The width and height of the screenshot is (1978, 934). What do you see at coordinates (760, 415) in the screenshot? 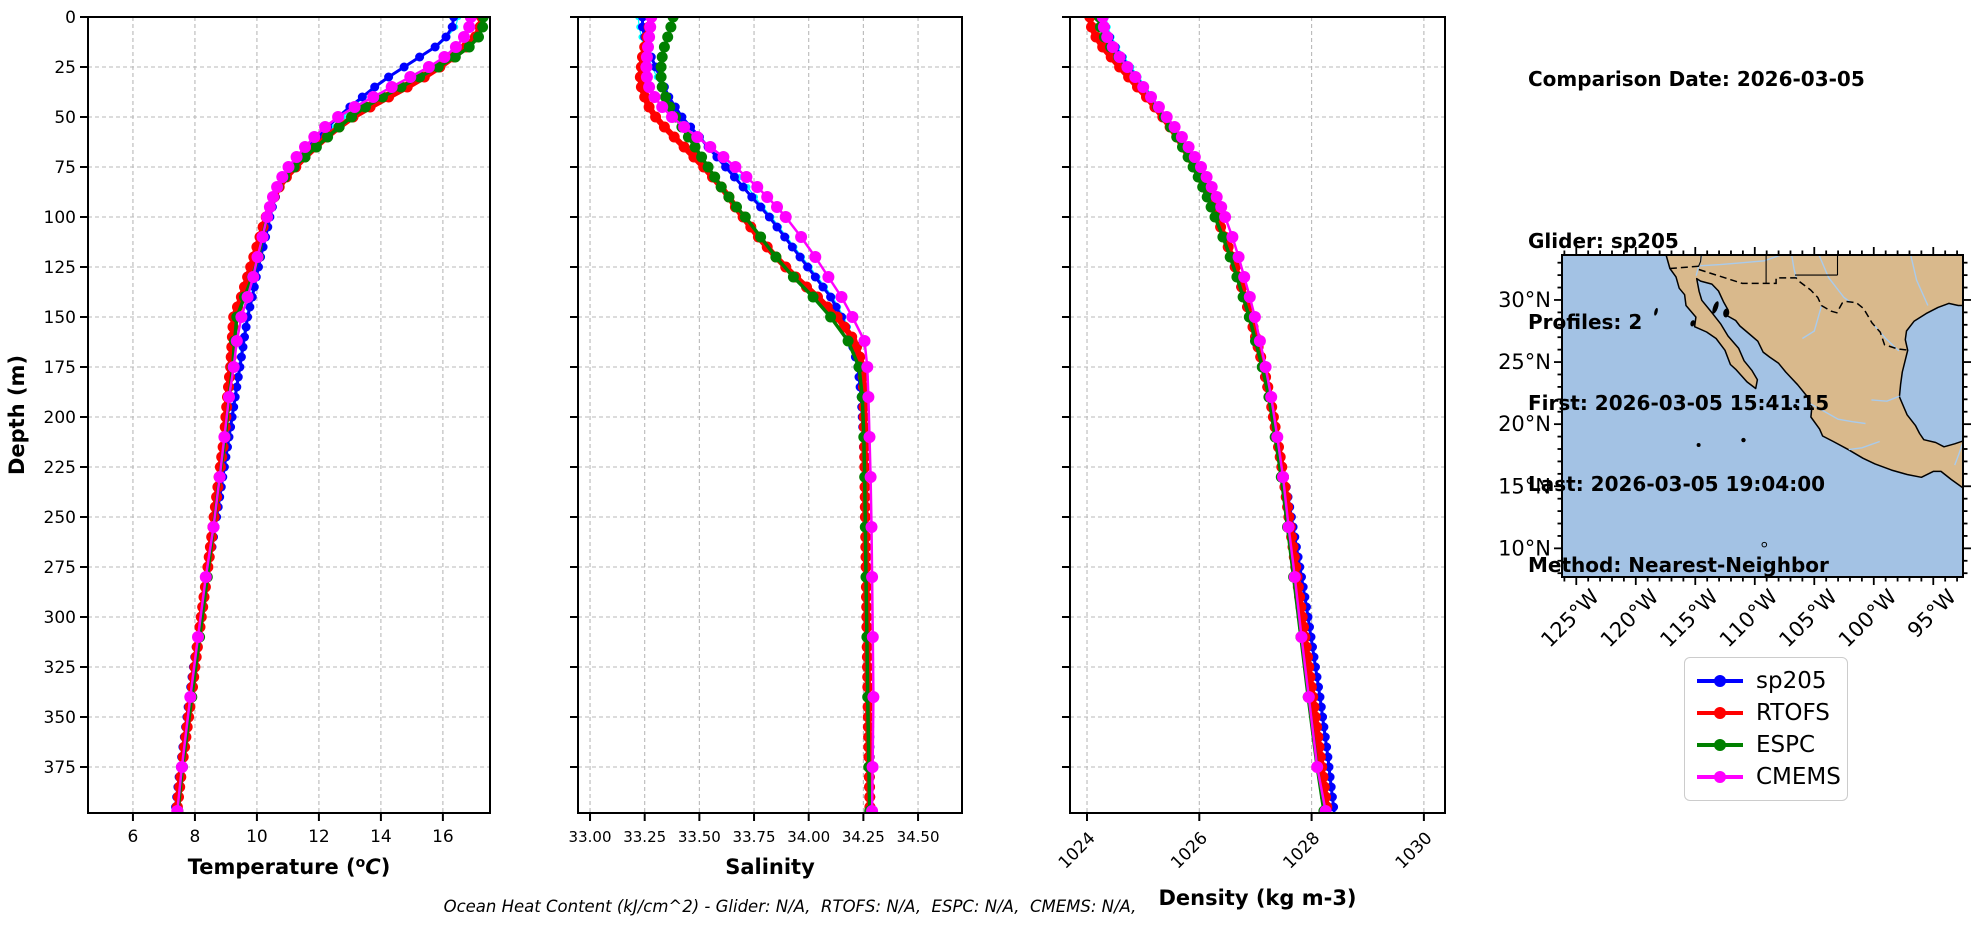
I see `series-cmems` at bounding box center [760, 415].